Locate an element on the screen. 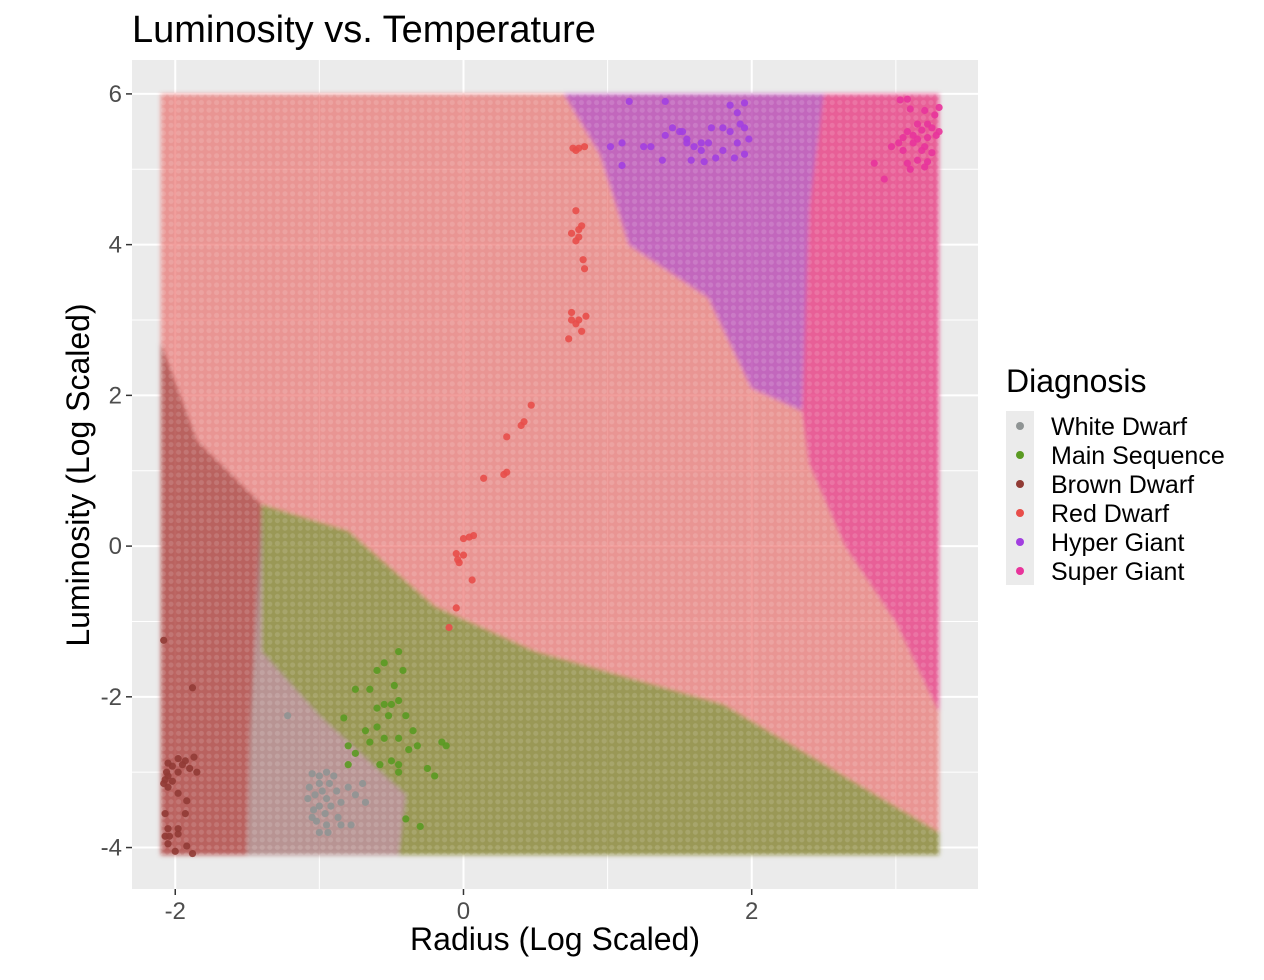  legend-label-hyper-giant: Hyper Giant is located at coordinates (1117, 543).